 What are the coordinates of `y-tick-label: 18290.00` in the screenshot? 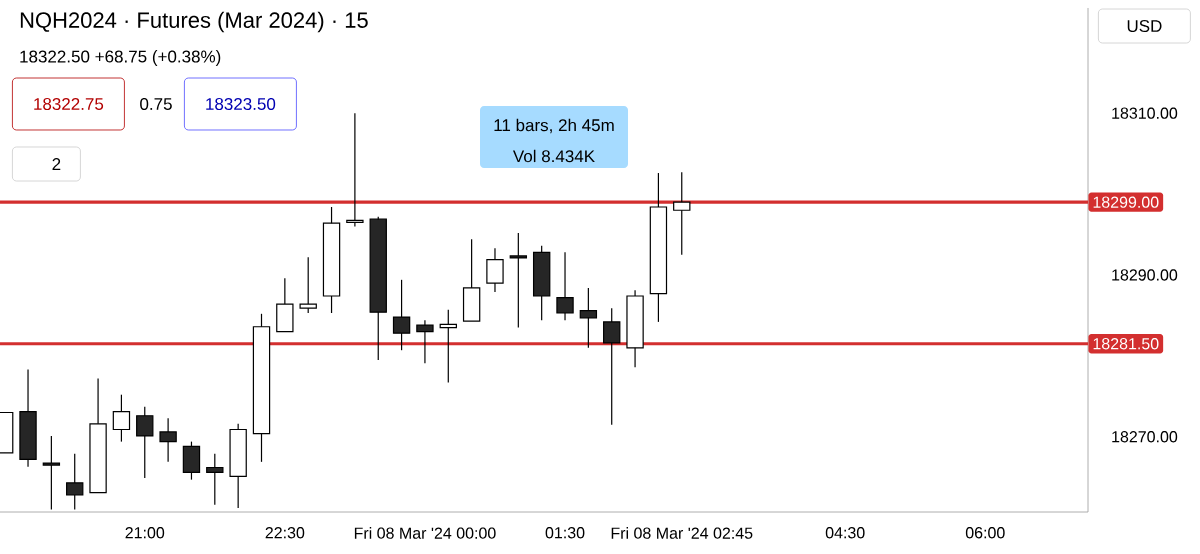 It's located at (1145, 275).